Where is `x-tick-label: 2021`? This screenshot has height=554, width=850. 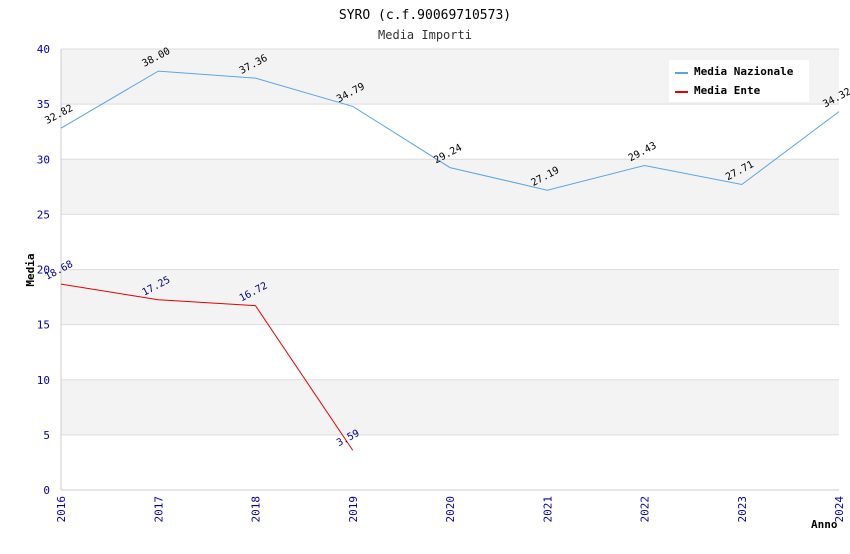 x-tick-label: 2021 is located at coordinates (547, 509).